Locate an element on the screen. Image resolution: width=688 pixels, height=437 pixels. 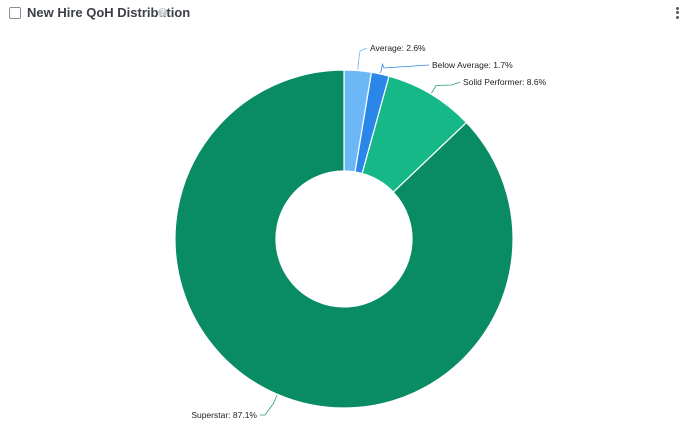
data-label-solid-performer: Solid Performer: 8.6% is located at coordinates (505, 82).